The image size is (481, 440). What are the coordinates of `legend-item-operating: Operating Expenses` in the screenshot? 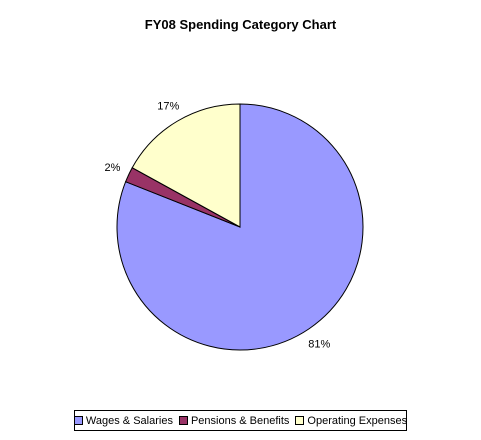 It's located at (351, 421).